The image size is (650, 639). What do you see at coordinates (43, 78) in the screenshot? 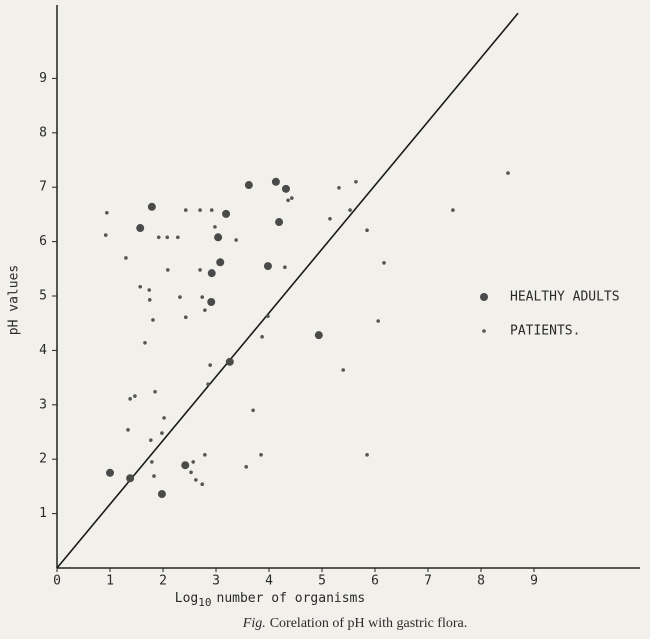
I see `y-tick-label: 9` at bounding box center [43, 78].